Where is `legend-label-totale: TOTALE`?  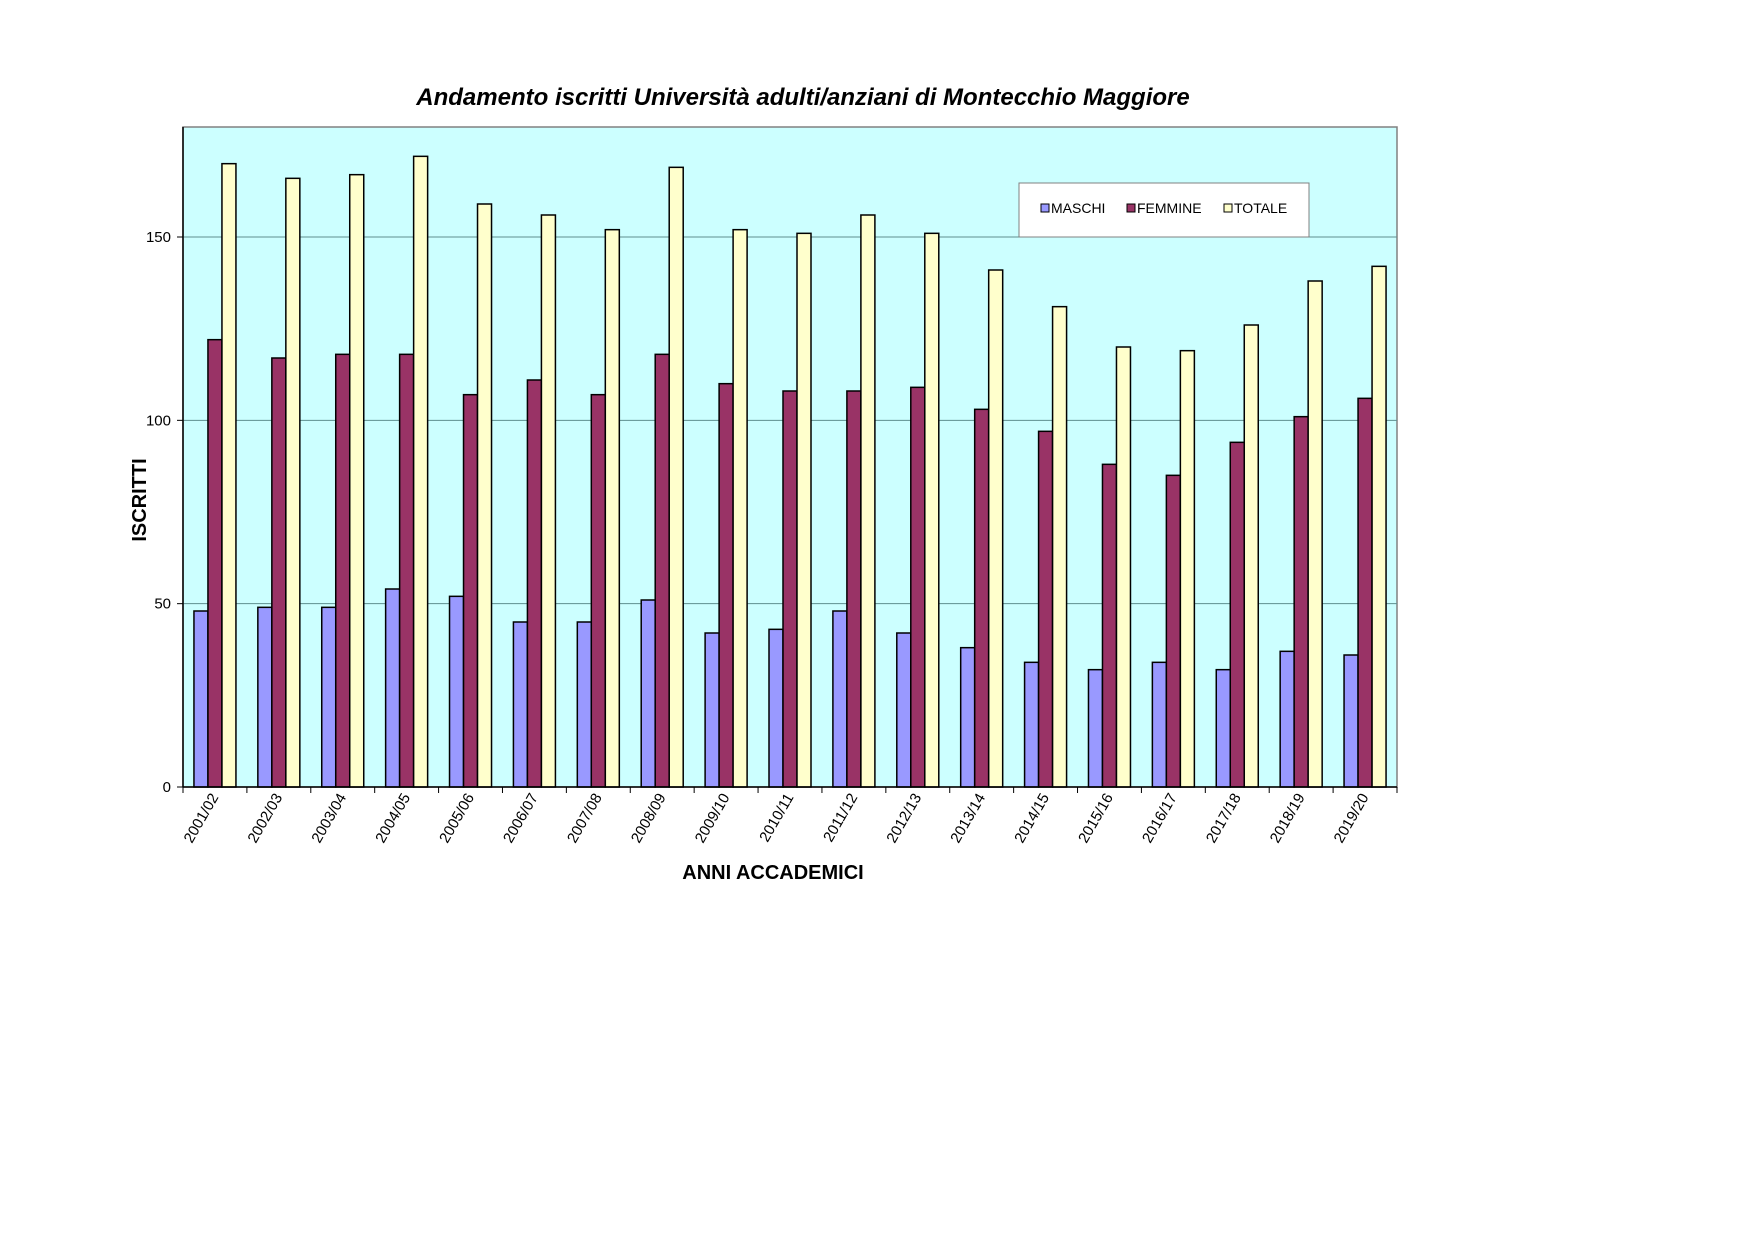
legend-label-totale: TOTALE is located at coordinates (1260, 208).